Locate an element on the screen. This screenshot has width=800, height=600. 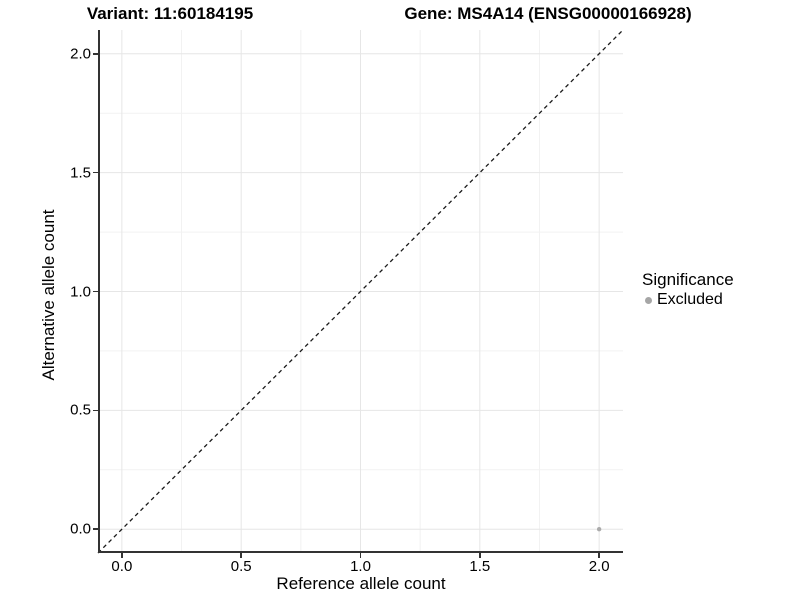
x-axis-title: Reference allele count is located at coordinates (361, 583).